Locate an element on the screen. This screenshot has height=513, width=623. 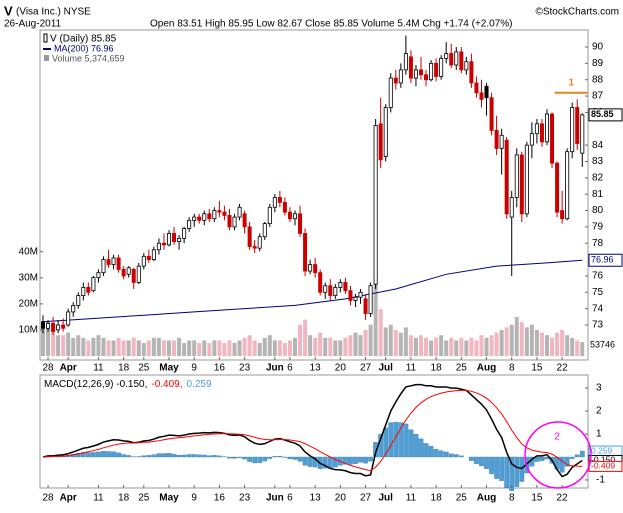
x-tick-label: 18 is located at coordinates (124, 498).